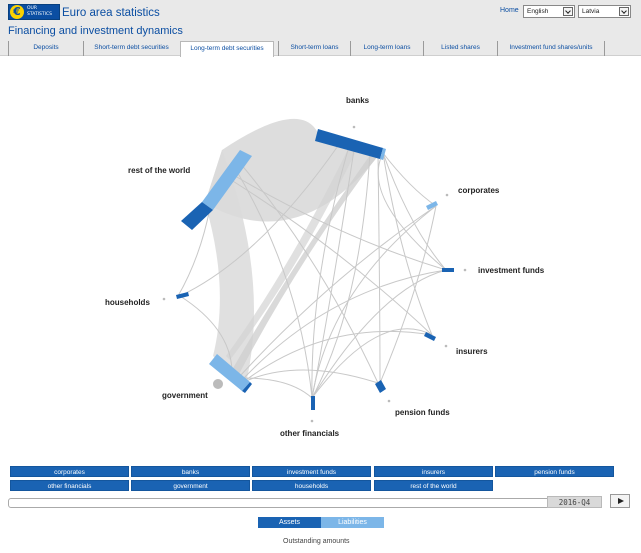  What do you see at coordinates (460, 48) in the screenshot?
I see `tab-listed-shares: Listed shares` at bounding box center [460, 48].